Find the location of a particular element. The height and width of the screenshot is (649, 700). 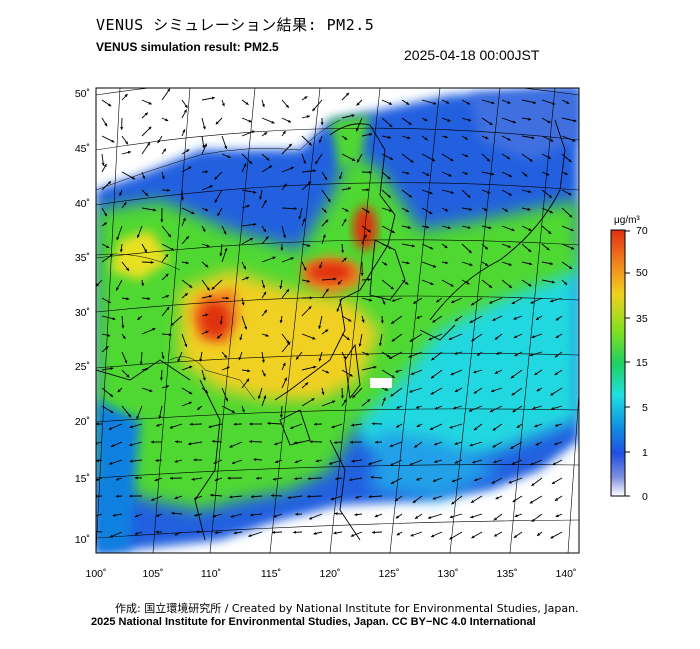

title-japanese: VENUS シミュレーション結果: PM2.5 is located at coordinates (235, 25).